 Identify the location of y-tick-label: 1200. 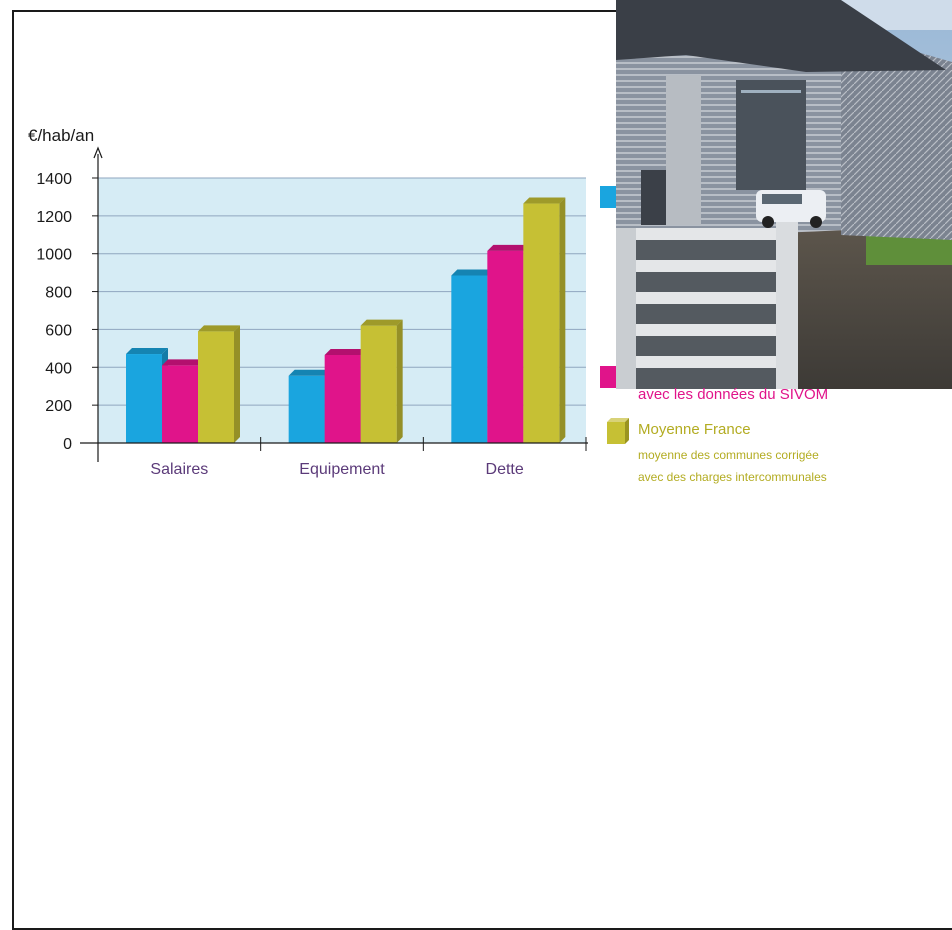
(54, 217).